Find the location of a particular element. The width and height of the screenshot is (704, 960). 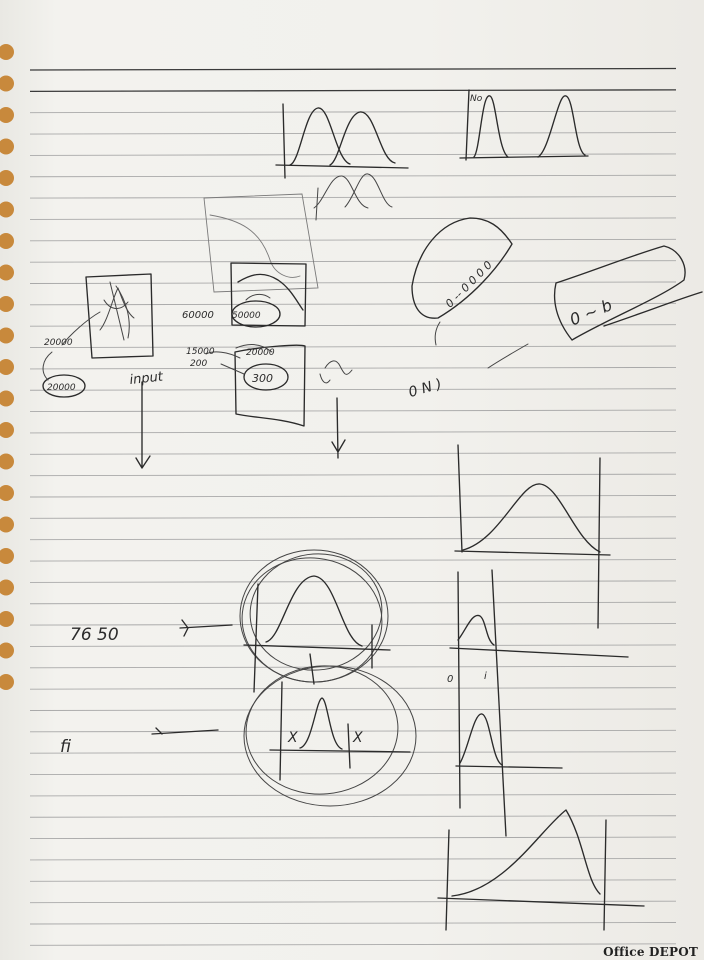

label-i: i is located at coordinates (485, 676).